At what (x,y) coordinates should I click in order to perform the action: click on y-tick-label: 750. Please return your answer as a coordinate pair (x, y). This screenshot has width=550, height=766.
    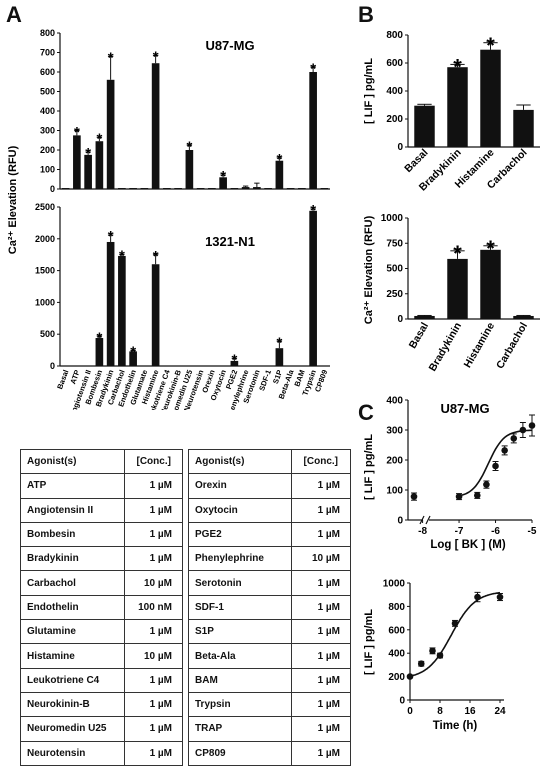
    Looking at the image, I should click on (394, 243).